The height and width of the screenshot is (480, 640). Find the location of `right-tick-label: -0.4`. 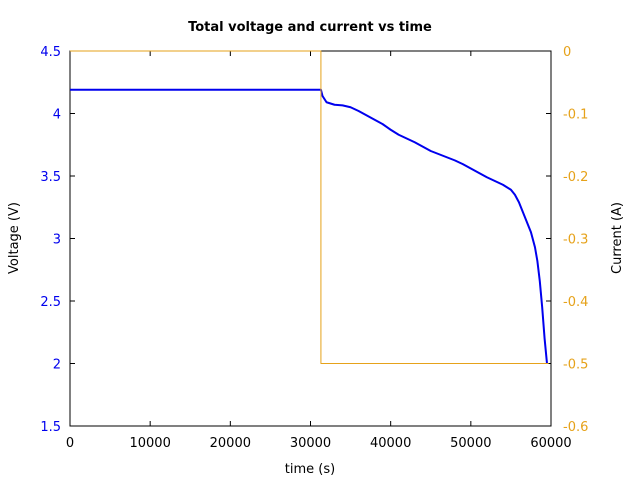

right-tick-label: -0.4 is located at coordinates (575, 302).